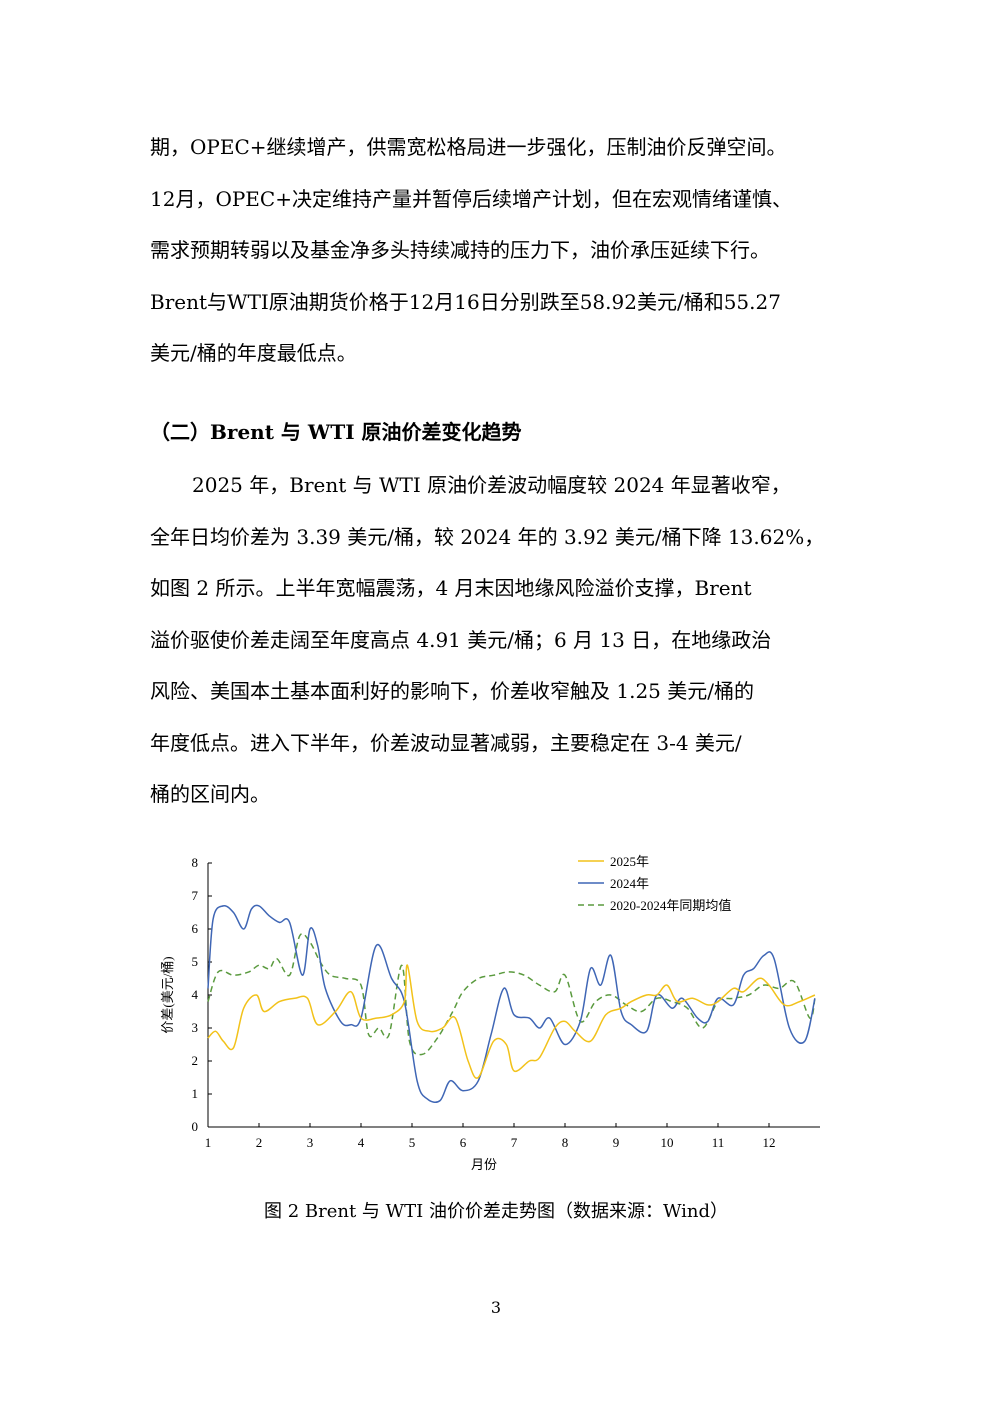 This screenshot has height=1403, width=992. What do you see at coordinates (195, 862) in the screenshot?
I see `y-tick-label: 8` at bounding box center [195, 862].